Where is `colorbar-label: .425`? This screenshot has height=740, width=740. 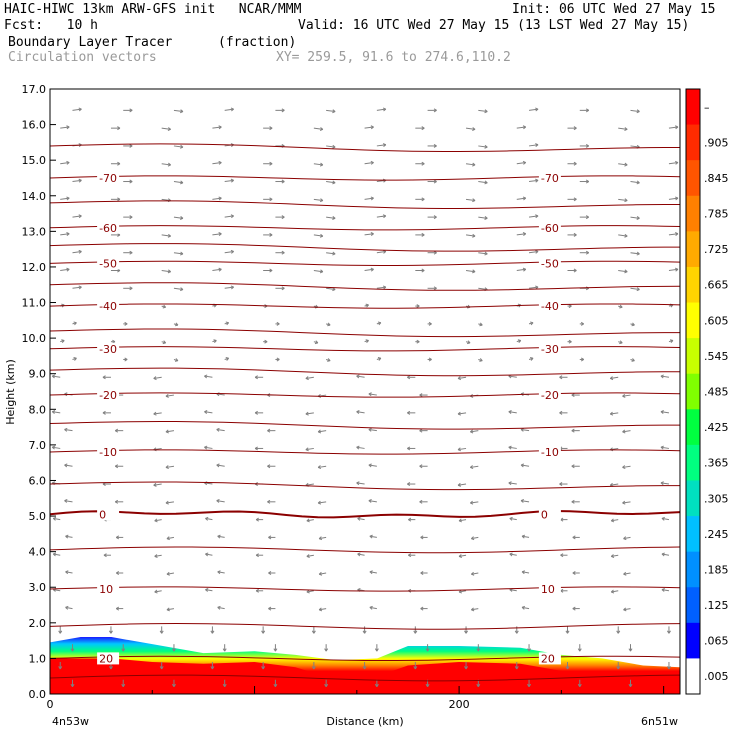 colorbar-label: .425 is located at coordinates (716, 427).